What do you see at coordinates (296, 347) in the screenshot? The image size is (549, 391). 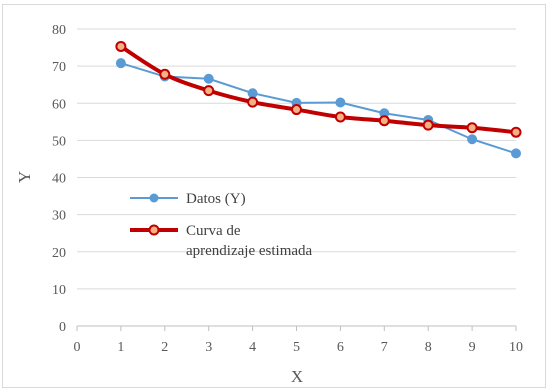 I see `x-tick-label: 5` at bounding box center [296, 347].